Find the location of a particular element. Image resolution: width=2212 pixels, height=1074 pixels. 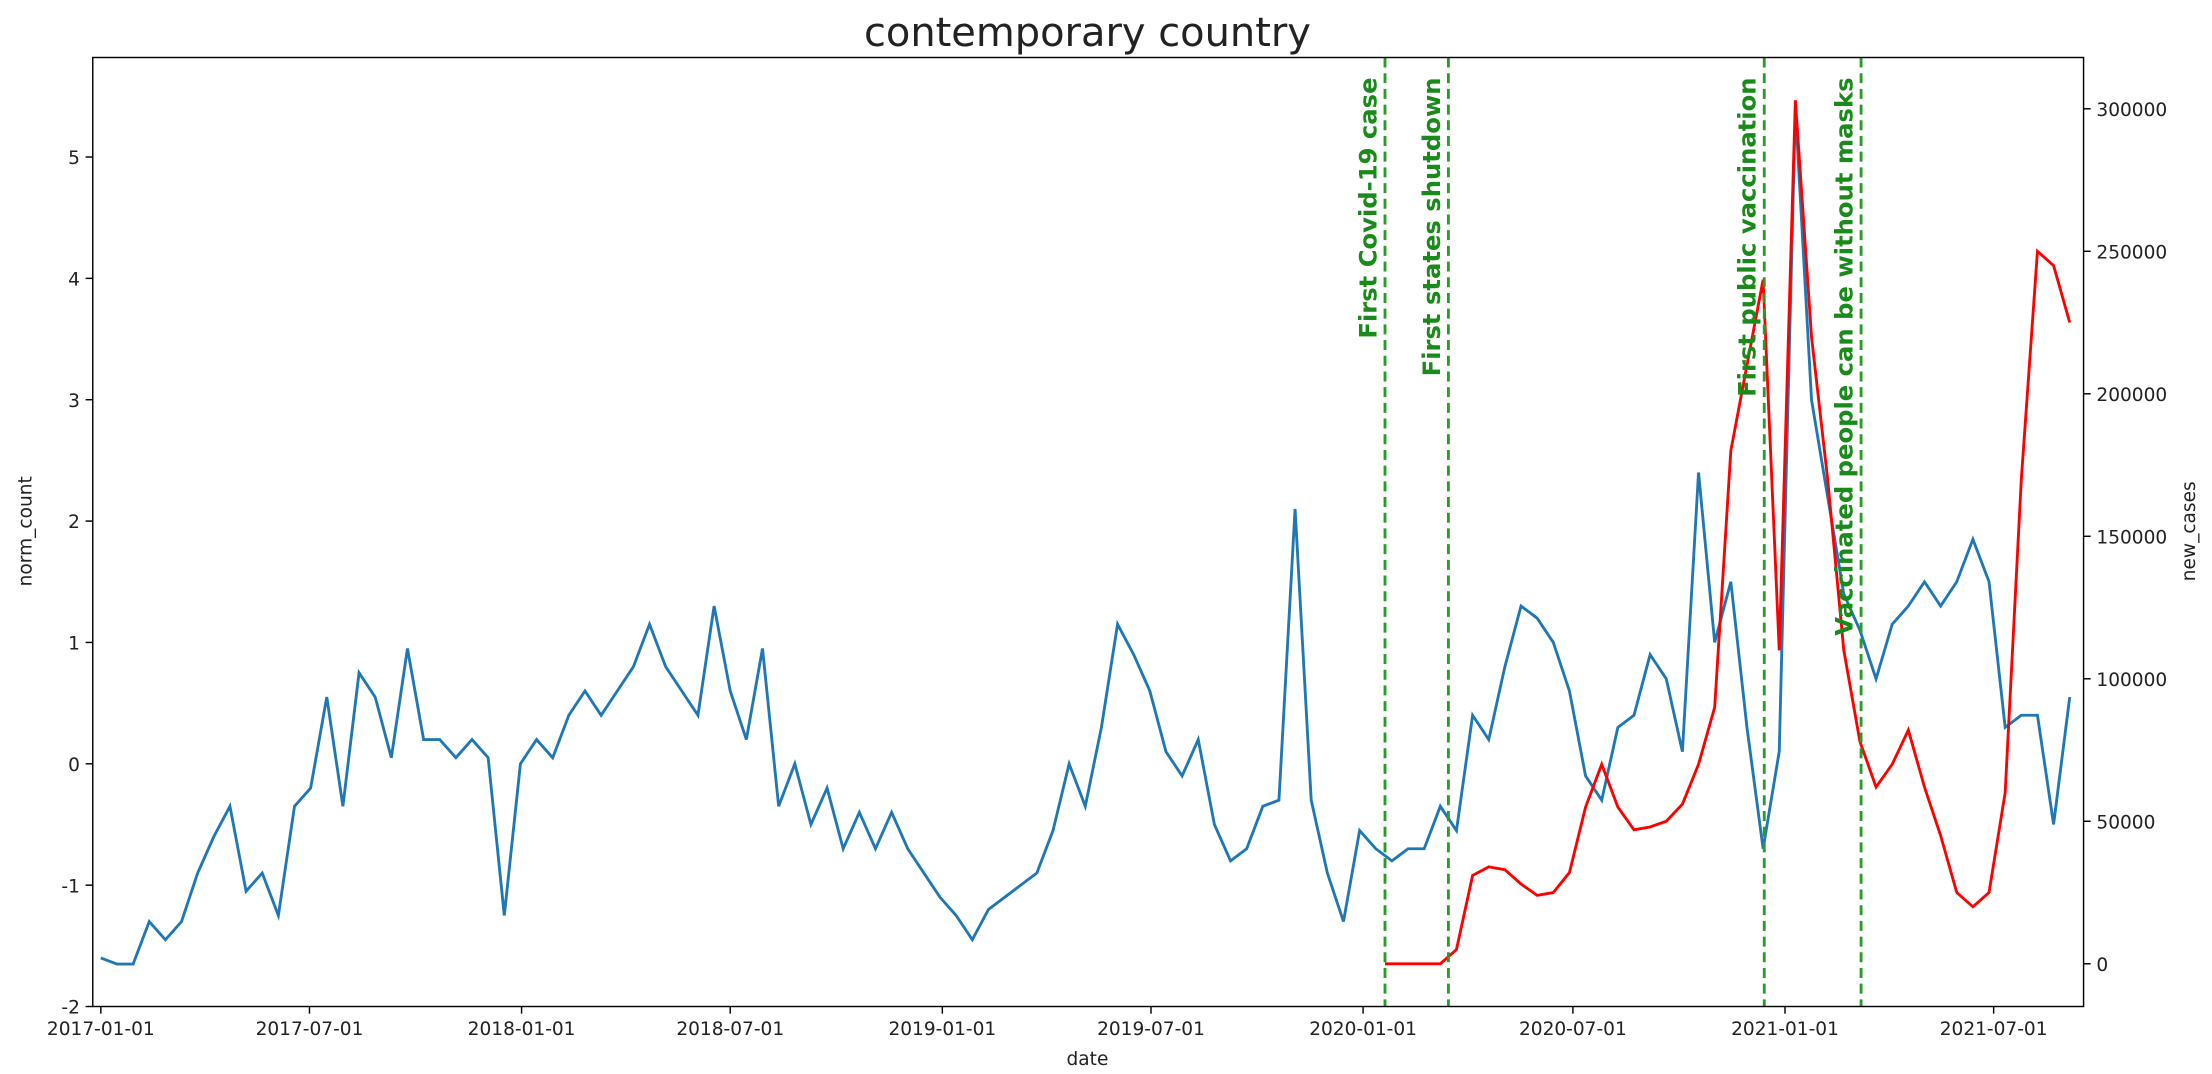

event-label: First states shutdown is located at coordinates (1431, 226).